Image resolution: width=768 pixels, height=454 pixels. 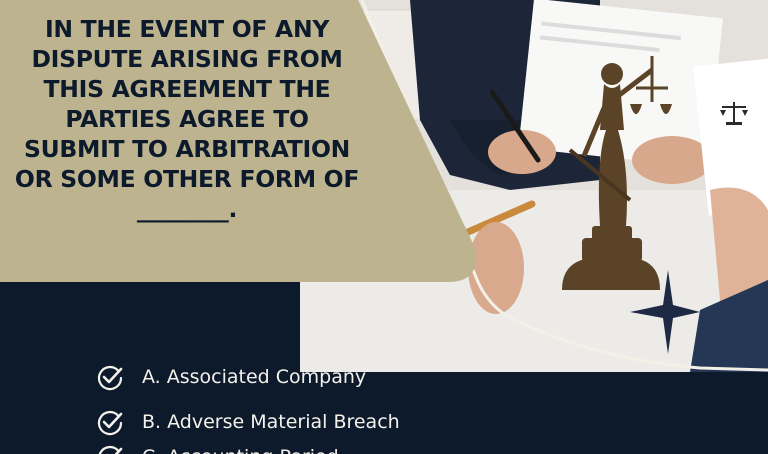 What do you see at coordinates (254, 377) in the screenshot?
I see `option-label: A. Associated Company` at bounding box center [254, 377].